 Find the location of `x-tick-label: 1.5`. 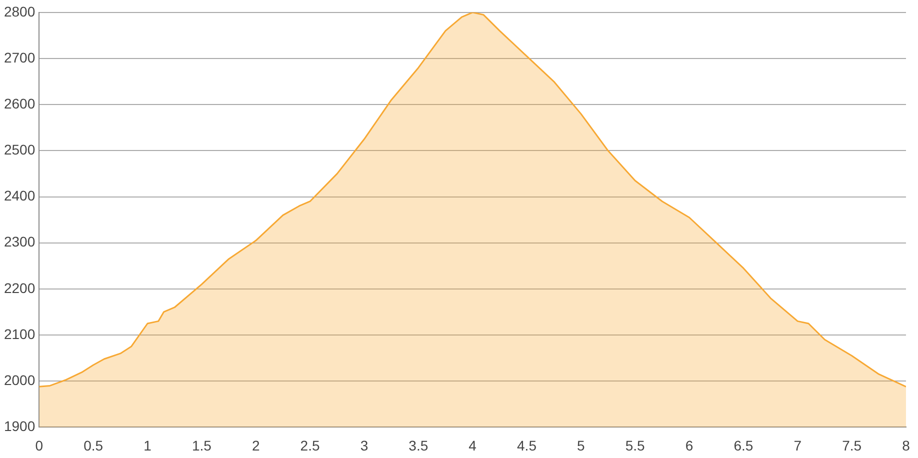

x-tick-label: 1.5 is located at coordinates (202, 445).